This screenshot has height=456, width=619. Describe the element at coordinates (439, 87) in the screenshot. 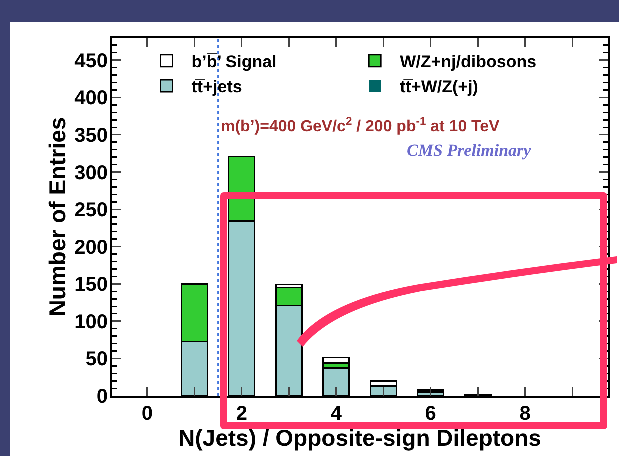

I see `legend-label: tt̅+W/Z(+j)` at that location.